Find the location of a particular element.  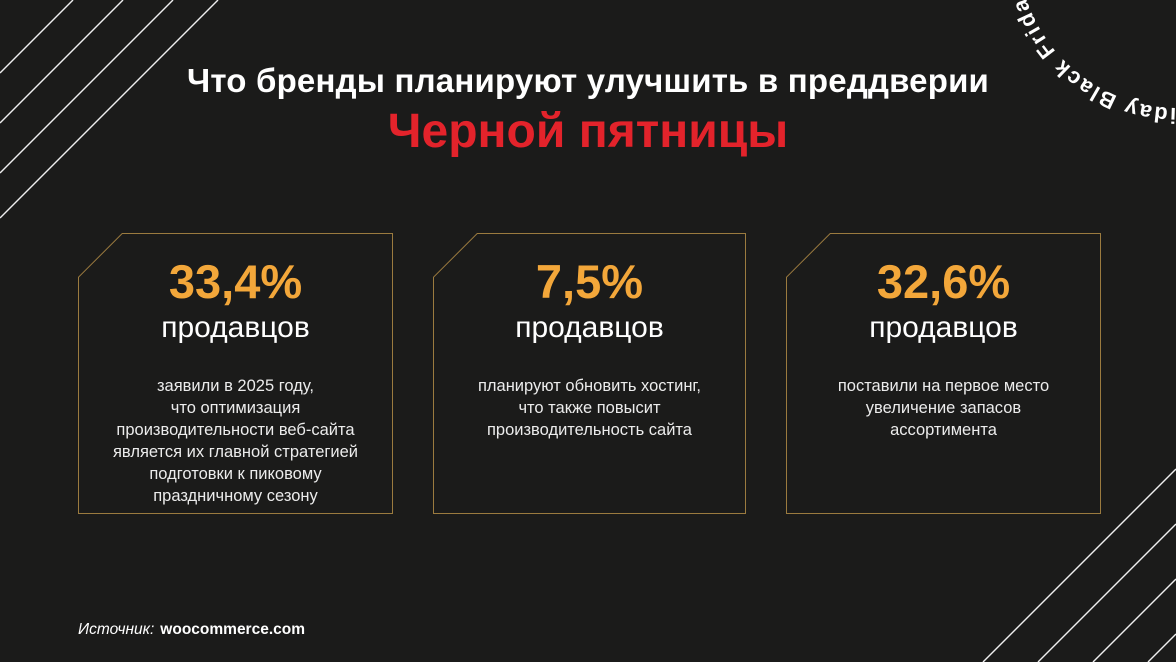

source-line: Источник: woocommerce.com is located at coordinates (191, 630).